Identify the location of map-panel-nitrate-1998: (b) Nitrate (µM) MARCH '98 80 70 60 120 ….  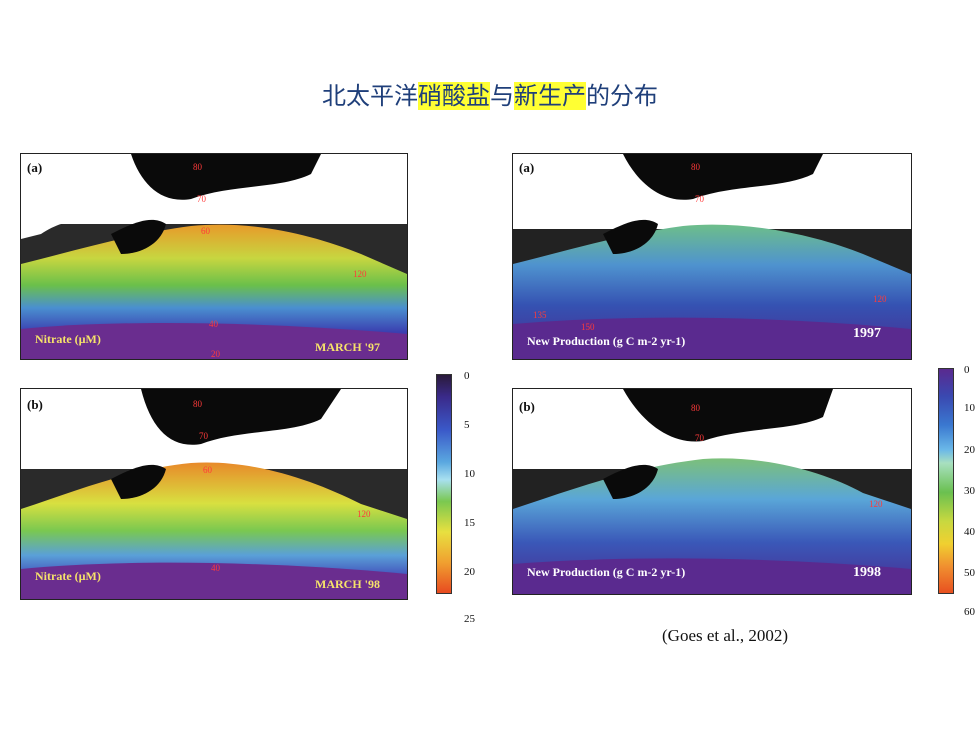
(214, 494).